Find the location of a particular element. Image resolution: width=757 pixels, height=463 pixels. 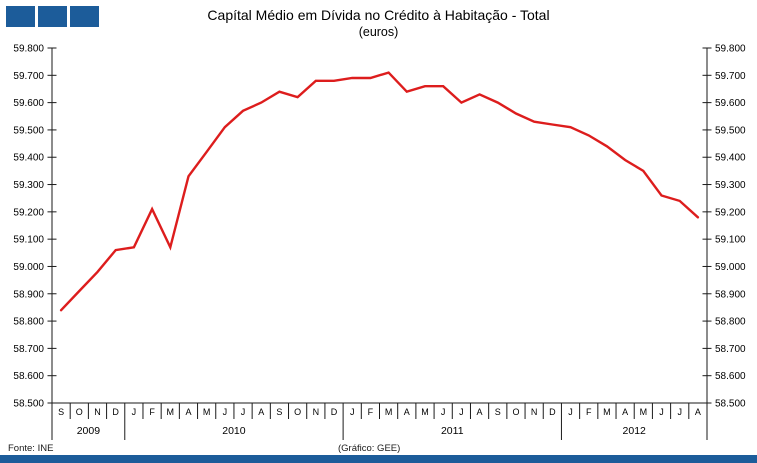

y-tick-label-left: 59.400 is located at coordinates (28, 158).